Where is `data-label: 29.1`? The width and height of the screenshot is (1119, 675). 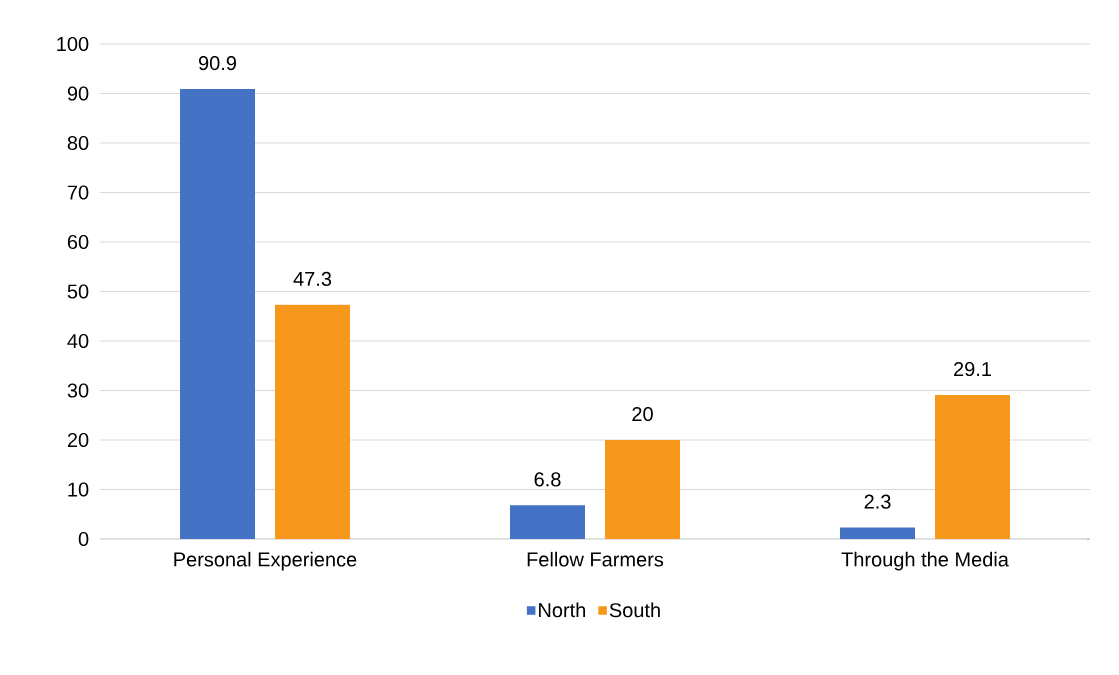 data-label: 29.1 is located at coordinates (972, 369).